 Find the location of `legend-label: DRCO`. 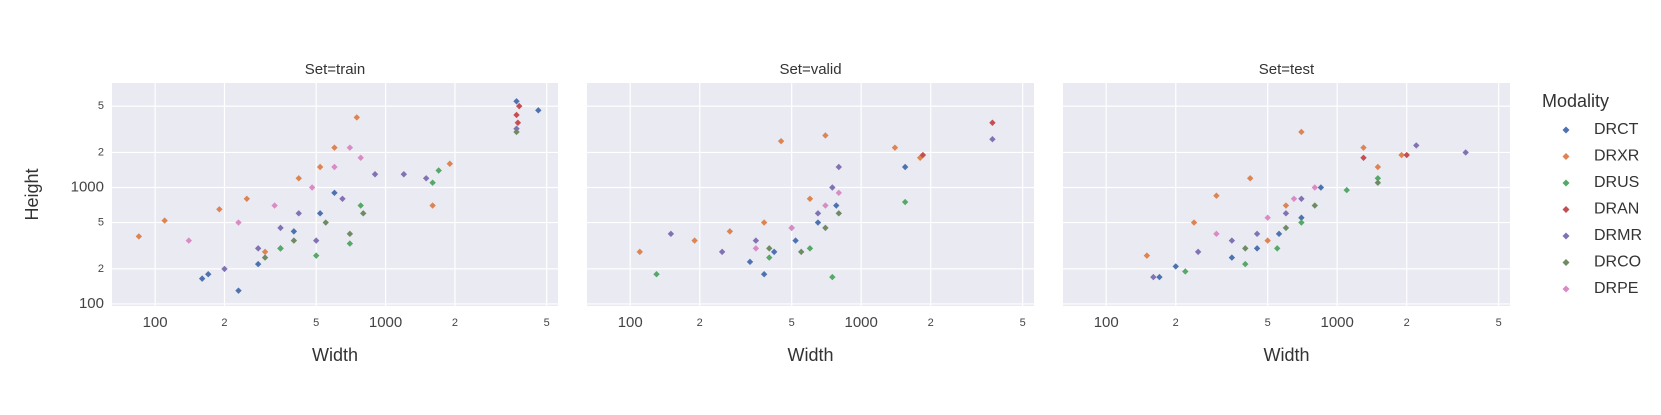

legend-label: DRCO is located at coordinates (1617, 262).